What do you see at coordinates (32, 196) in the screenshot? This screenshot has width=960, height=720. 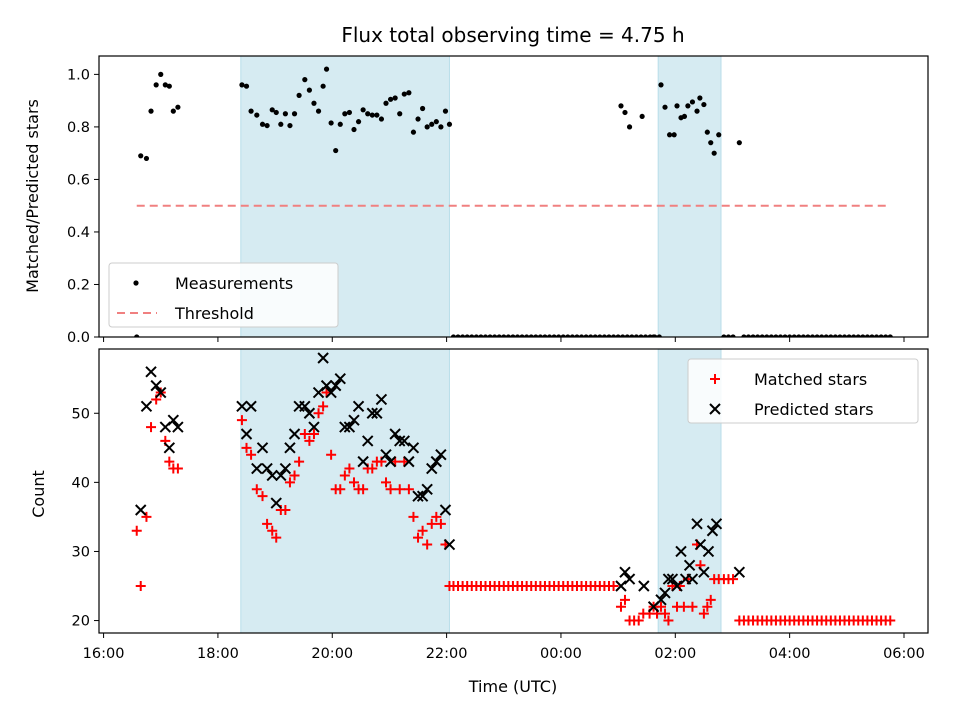 I see `top-y-axis-label: Matched/Predicted stars` at bounding box center [32, 196].